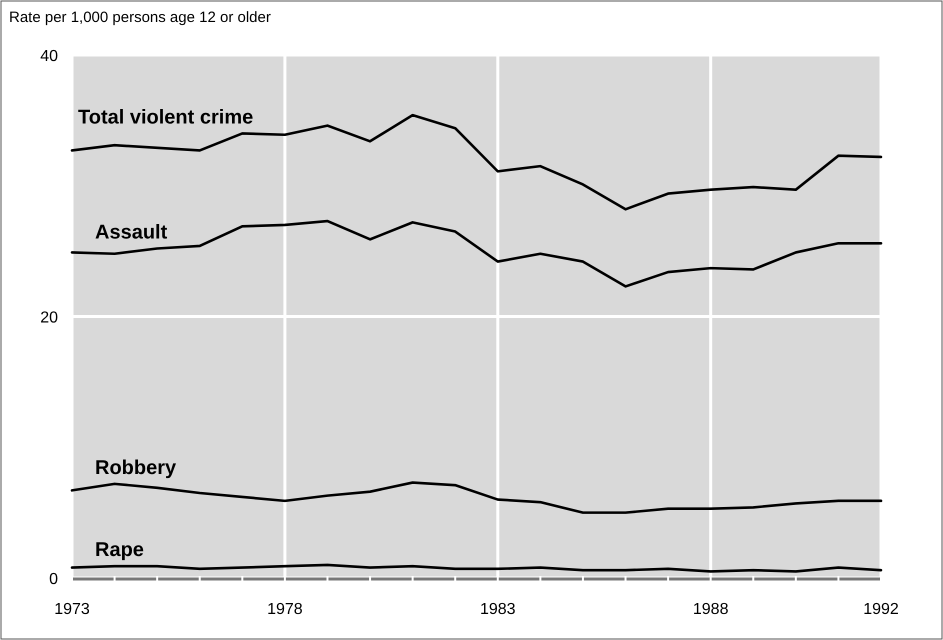 This screenshot has width=943, height=640. Describe the element at coordinates (49, 318) in the screenshot. I see `y-tick-label: 20` at that location.